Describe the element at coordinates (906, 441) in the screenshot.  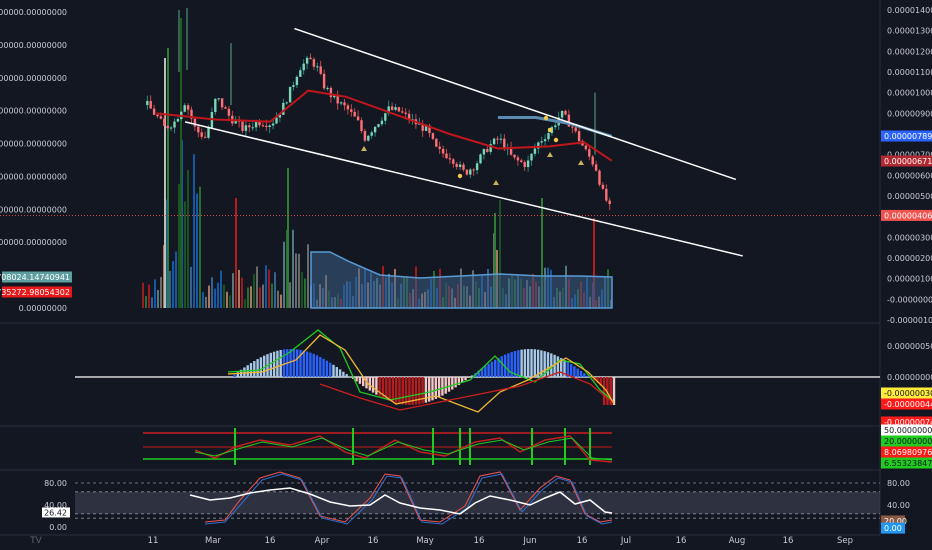
I see `stoch-tag-20-bg` at that location.